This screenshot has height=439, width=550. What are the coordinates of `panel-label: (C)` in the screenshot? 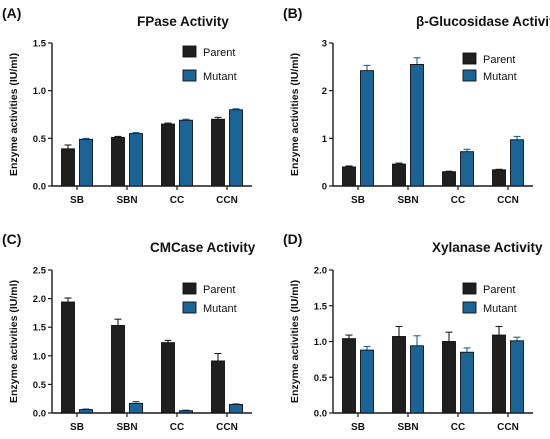 It's located at (11, 239).